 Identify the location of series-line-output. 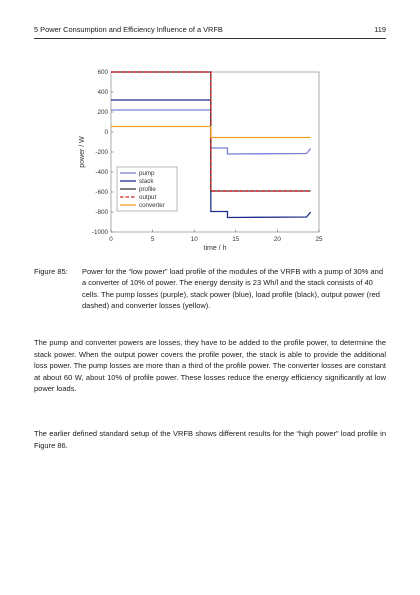
(211, 131).